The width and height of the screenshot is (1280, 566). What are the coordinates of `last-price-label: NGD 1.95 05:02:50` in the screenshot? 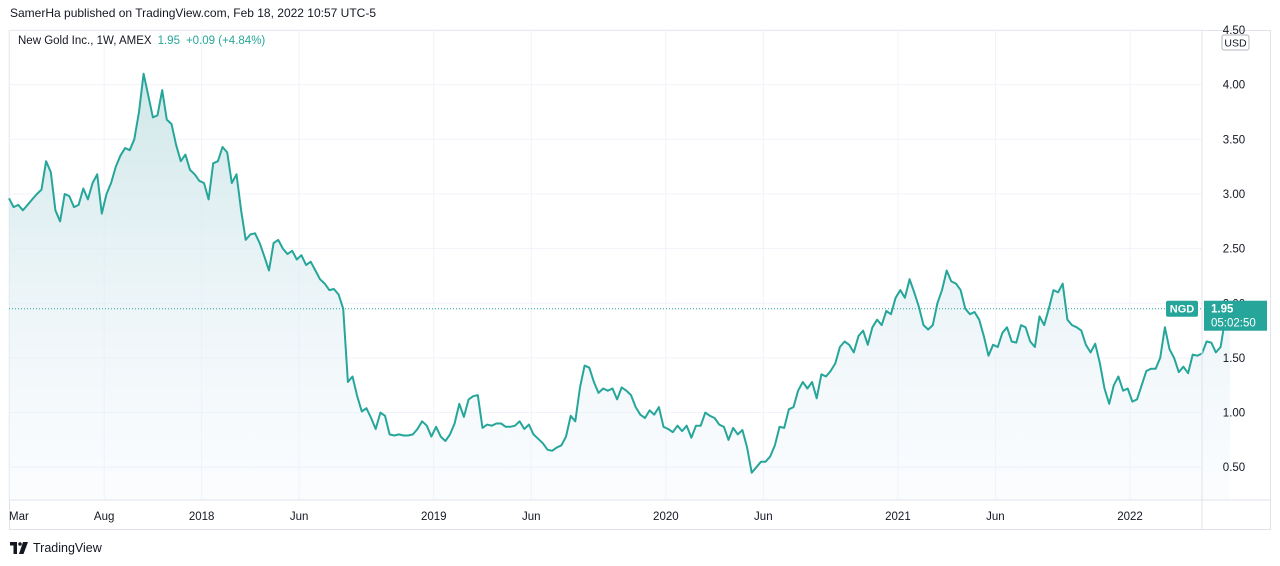 It's located at (1216, 315).